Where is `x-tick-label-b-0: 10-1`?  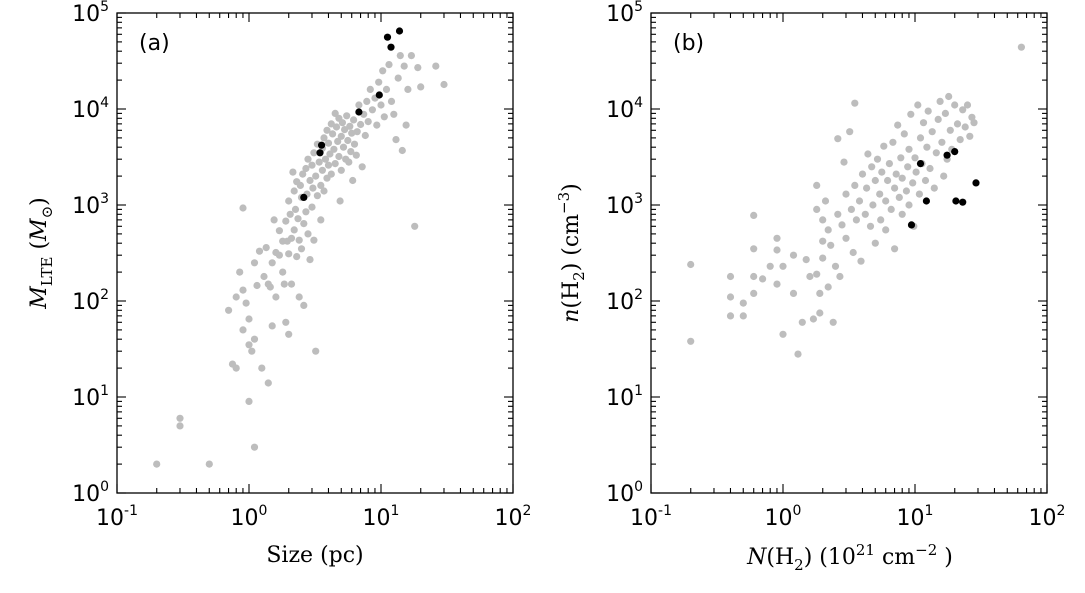
x-tick-label-b-0: 10-1 is located at coordinates (651, 517).